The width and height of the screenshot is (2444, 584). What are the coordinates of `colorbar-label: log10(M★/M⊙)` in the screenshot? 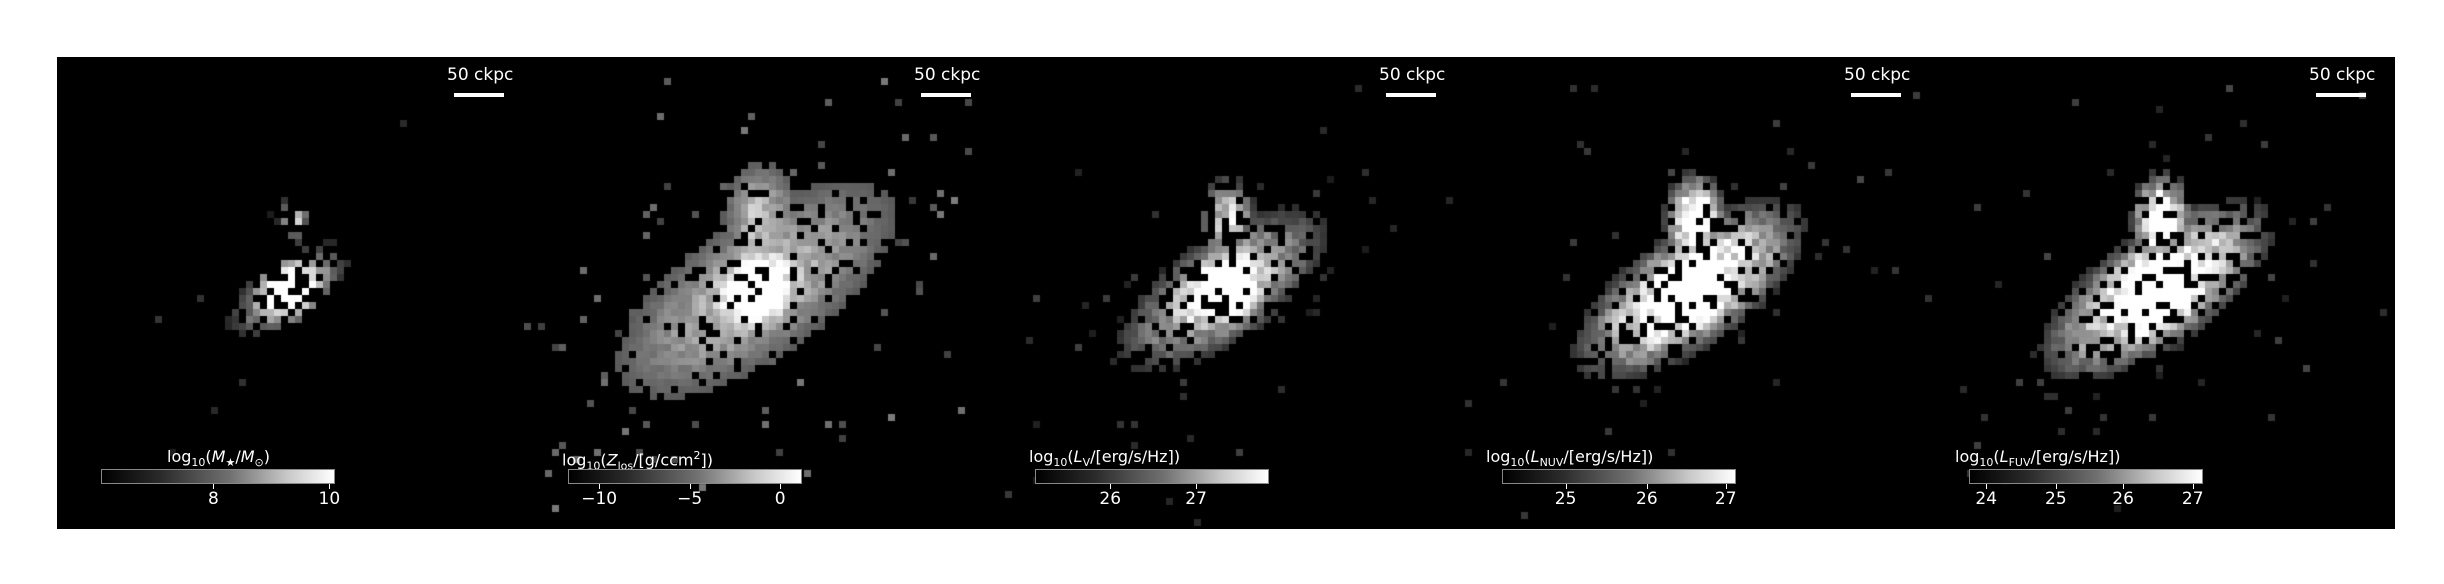 It's located at (218, 458).